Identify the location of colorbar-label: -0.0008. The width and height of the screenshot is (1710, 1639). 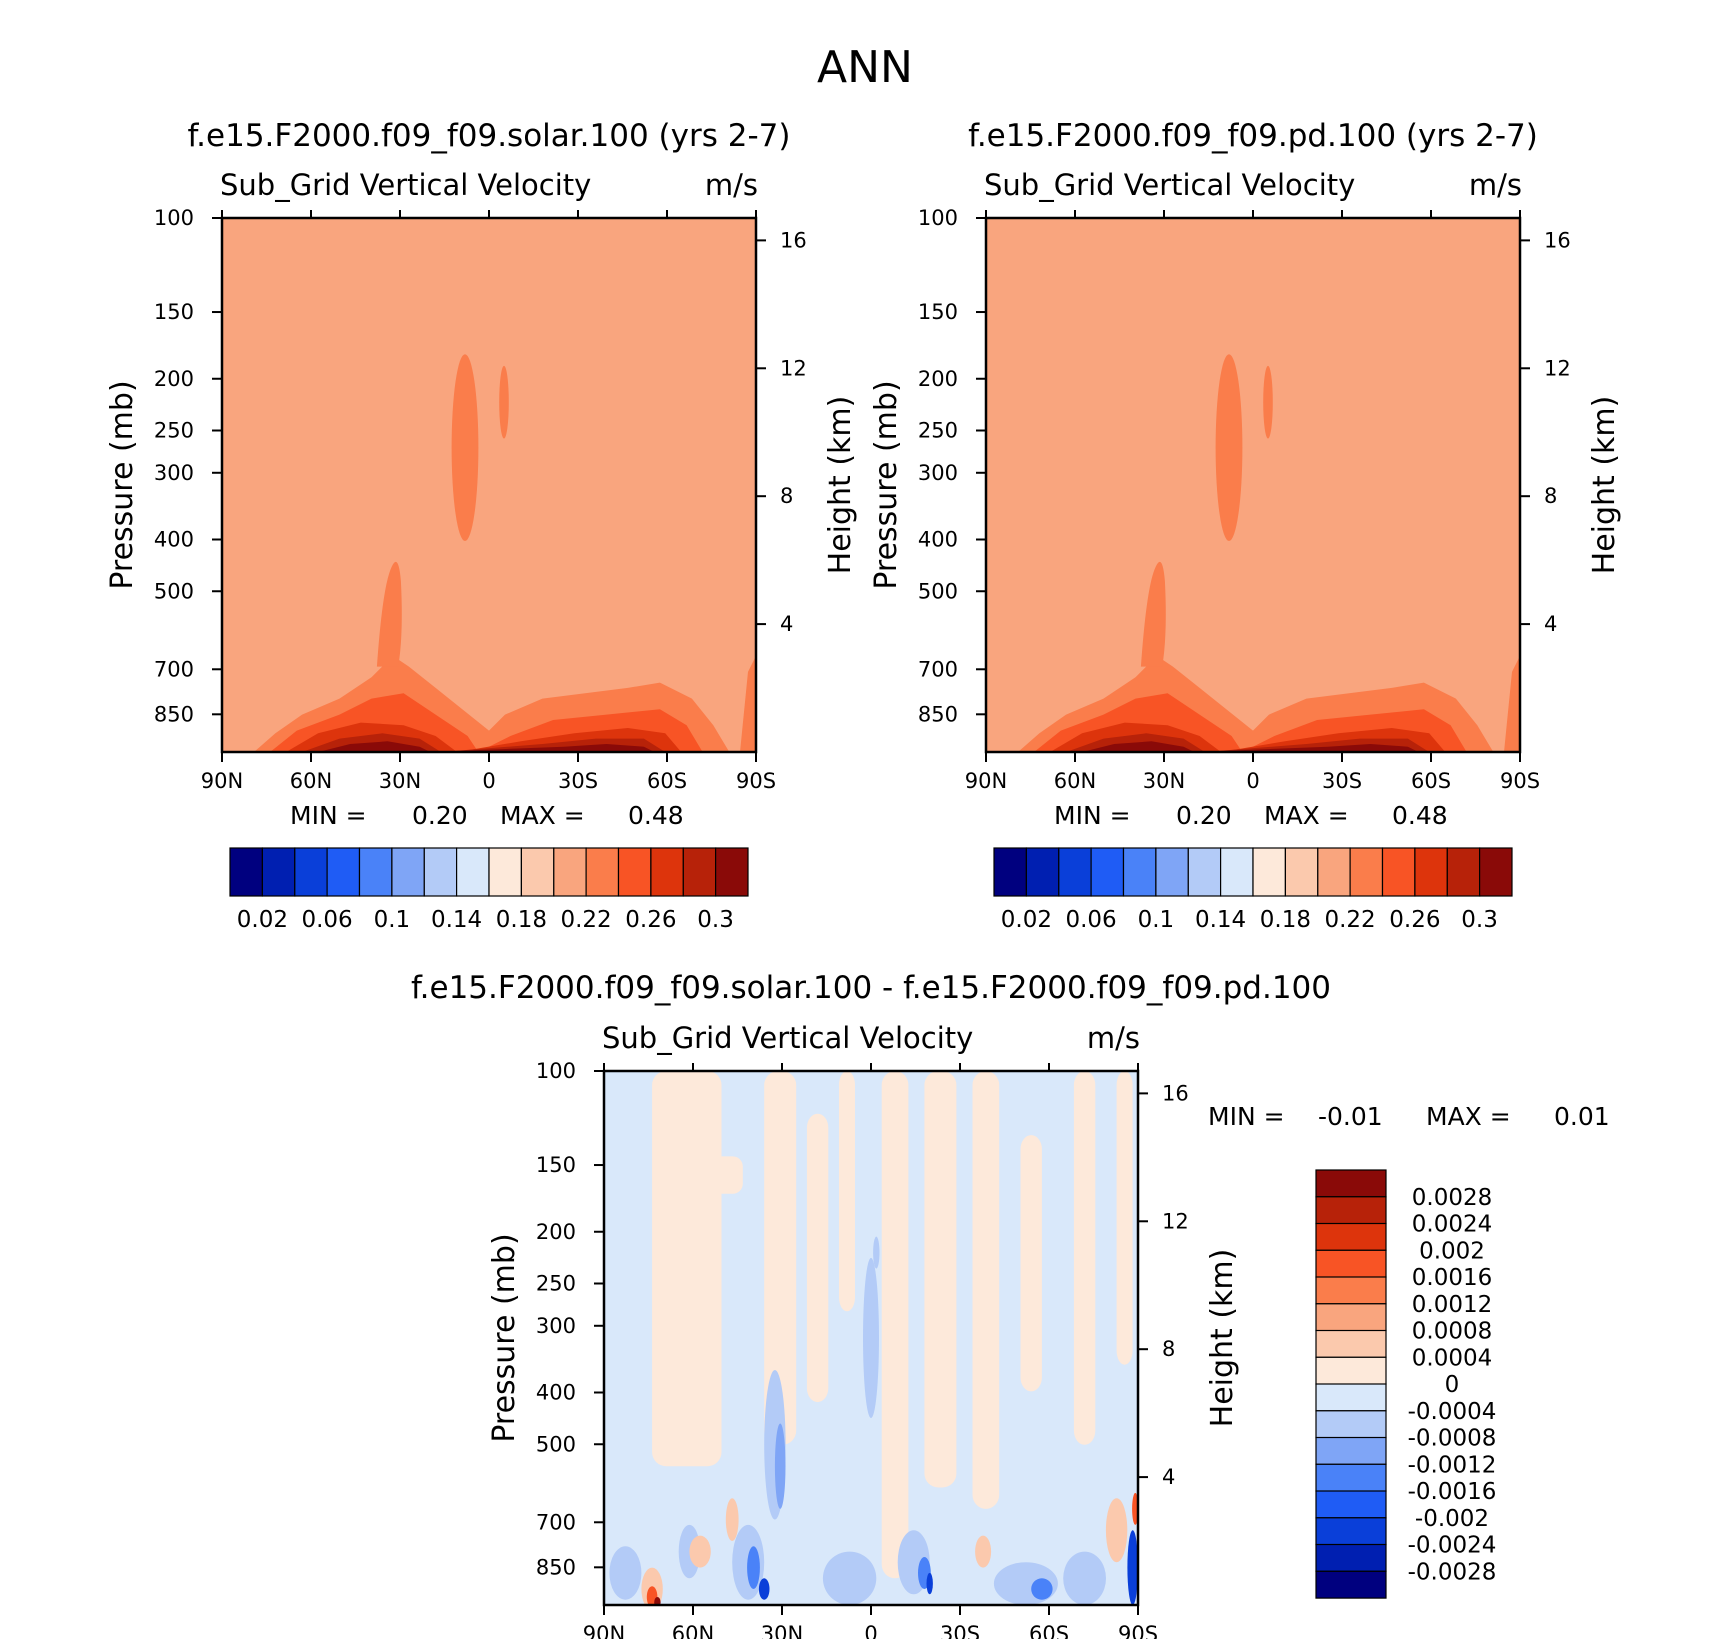
(1452, 1439).